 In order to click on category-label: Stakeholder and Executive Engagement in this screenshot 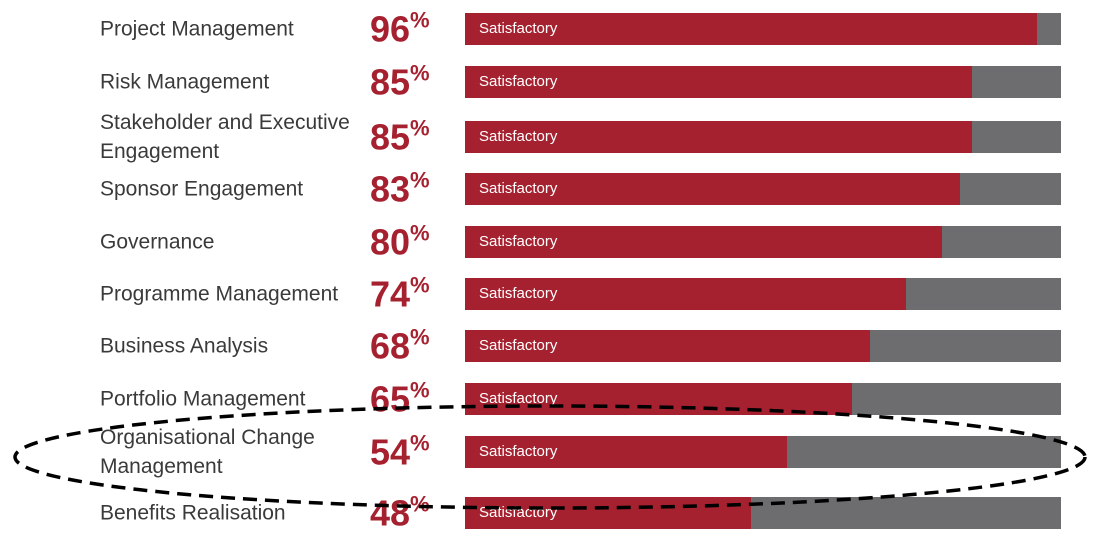, I will do `click(225, 137)`.